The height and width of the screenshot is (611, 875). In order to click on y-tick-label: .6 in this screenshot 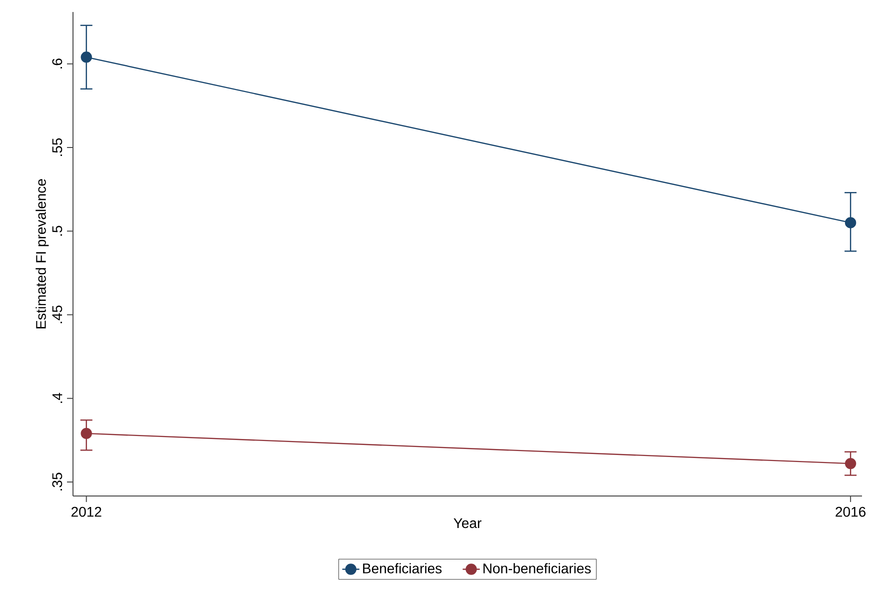, I will do `click(57, 63)`.